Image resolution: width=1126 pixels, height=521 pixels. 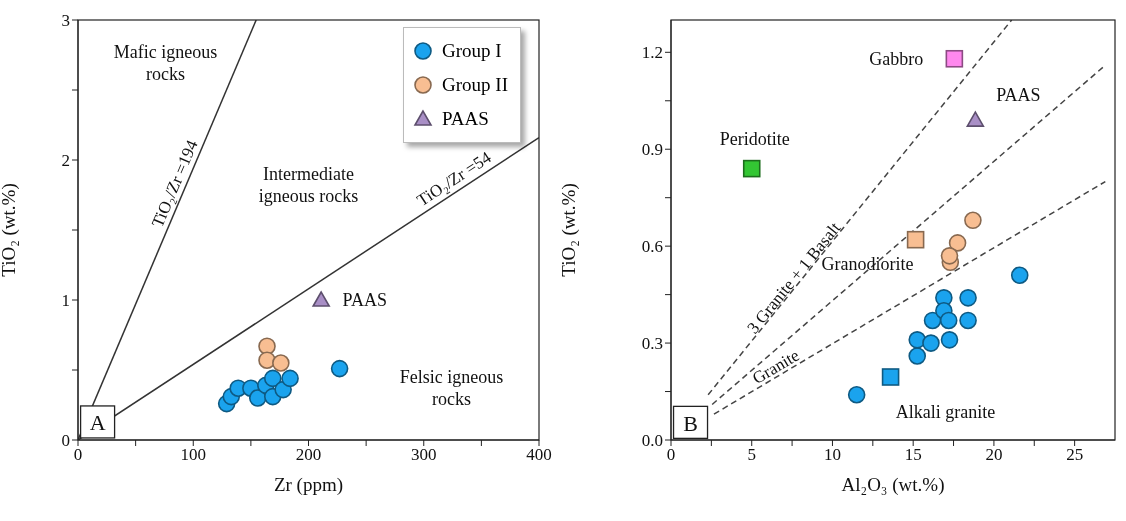 What do you see at coordinates (652, 344) in the screenshot?
I see `y-tick-label: 0.3` at bounding box center [652, 344].